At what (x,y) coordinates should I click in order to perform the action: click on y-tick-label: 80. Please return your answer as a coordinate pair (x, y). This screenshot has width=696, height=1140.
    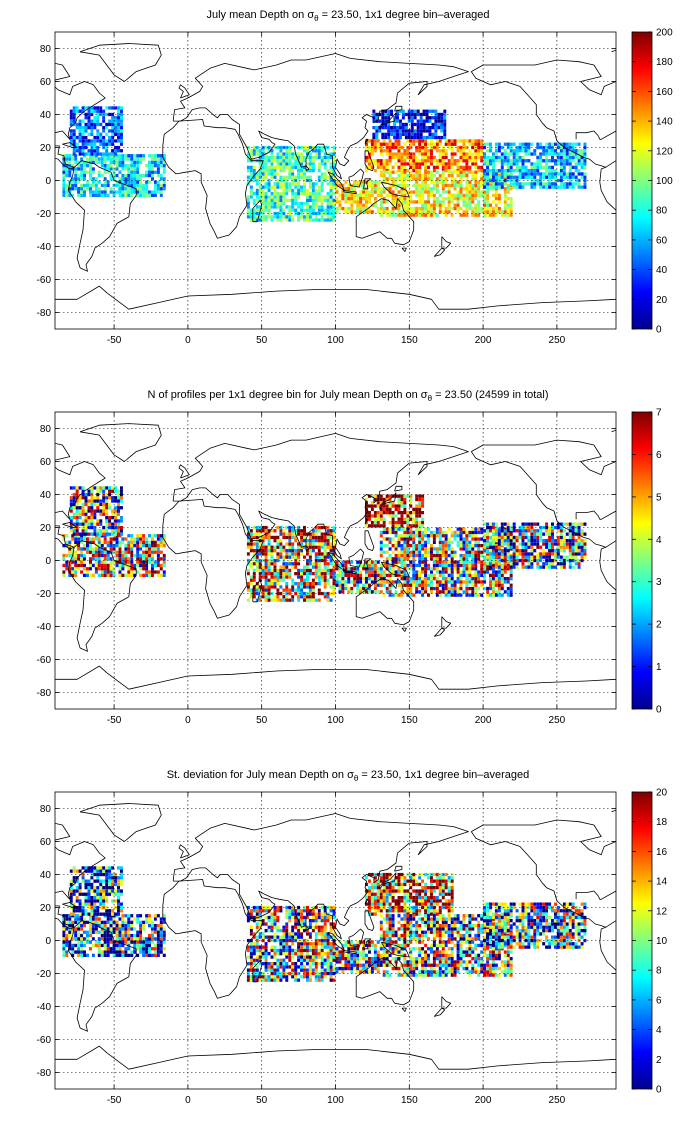
    Looking at the image, I should click on (46, 49).